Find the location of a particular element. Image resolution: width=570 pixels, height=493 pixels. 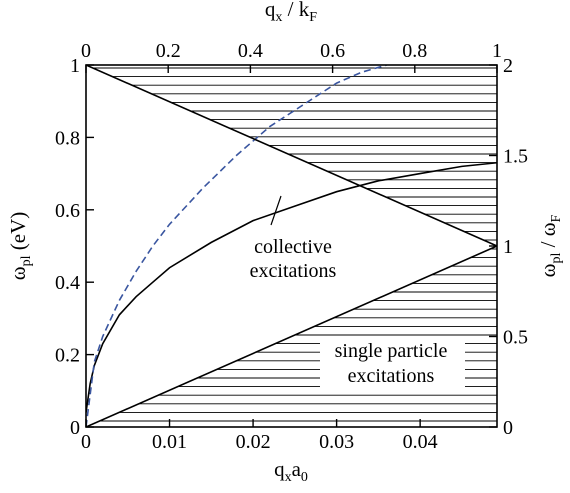

annotation-collective-line1: collective is located at coordinates (293, 247).